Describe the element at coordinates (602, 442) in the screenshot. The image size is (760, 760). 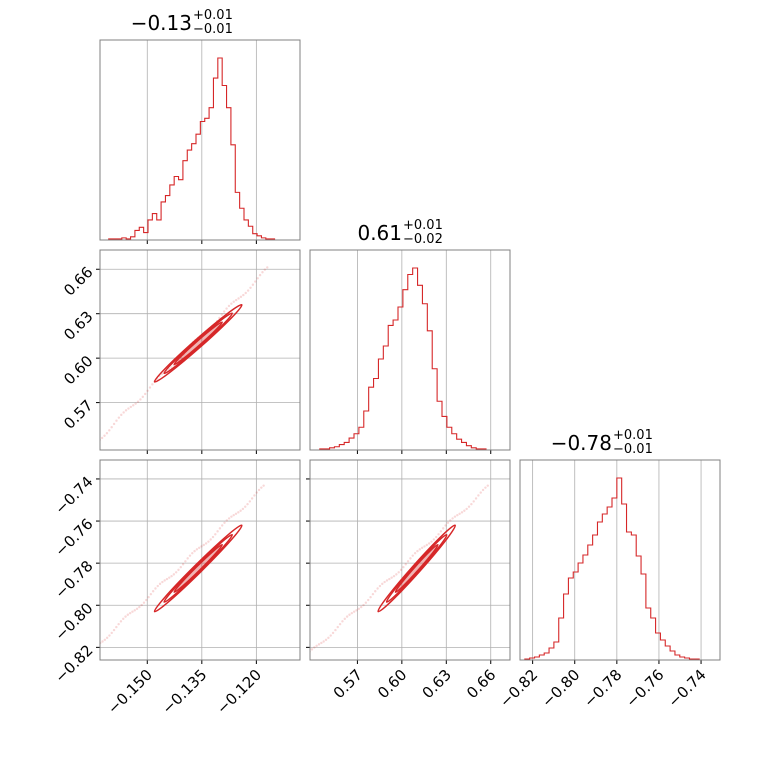
I see `panel-title-2: −0.78 +0.01−0.01` at that location.